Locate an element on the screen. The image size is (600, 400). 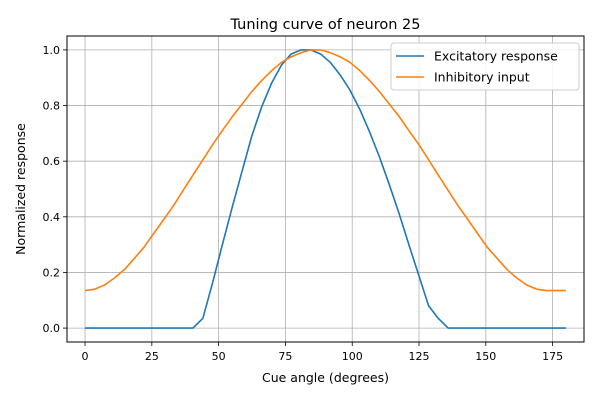
x-tick-label: 150 is located at coordinates (485, 356).